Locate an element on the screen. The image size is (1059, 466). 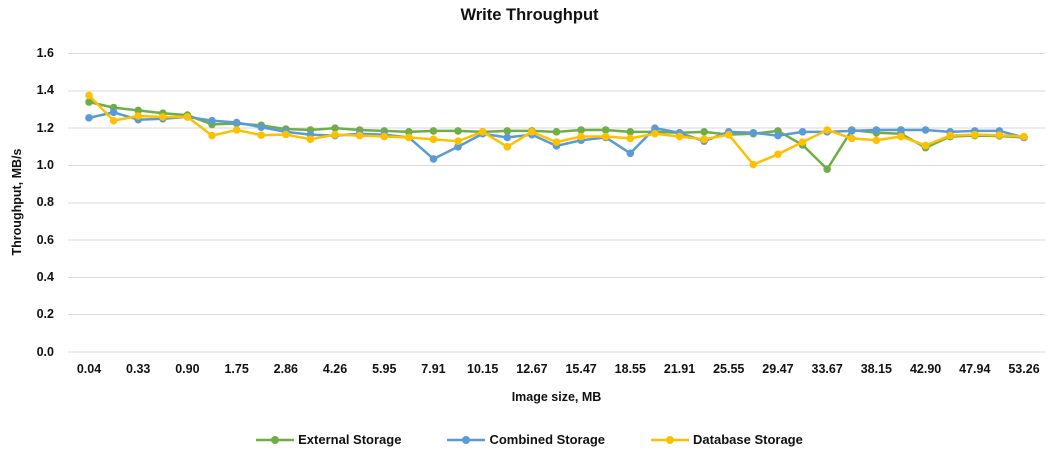
legend-item-database-storage: Database Storage is located at coordinates (727, 439).